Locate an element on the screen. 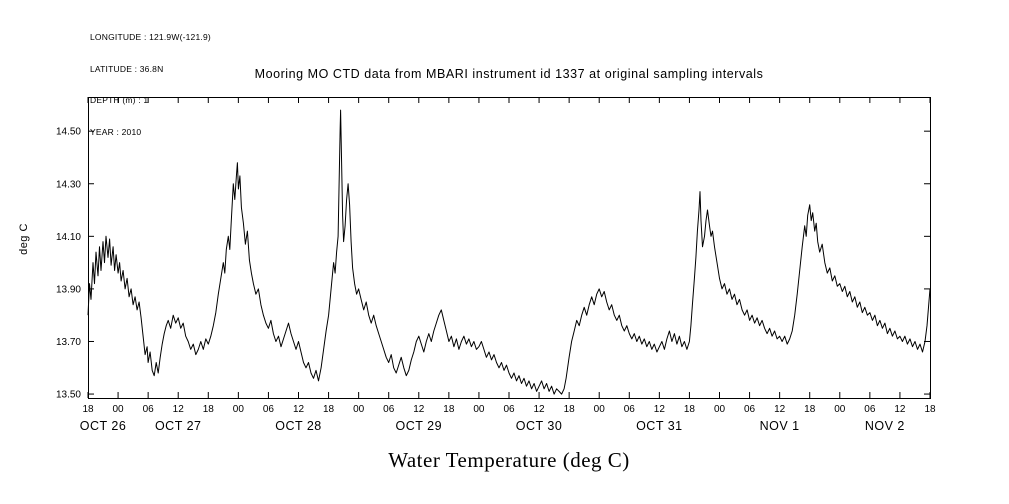 The width and height of the screenshot is (1009, 504). y-tick-label: 14.10 is located at coordinates (68, 237).